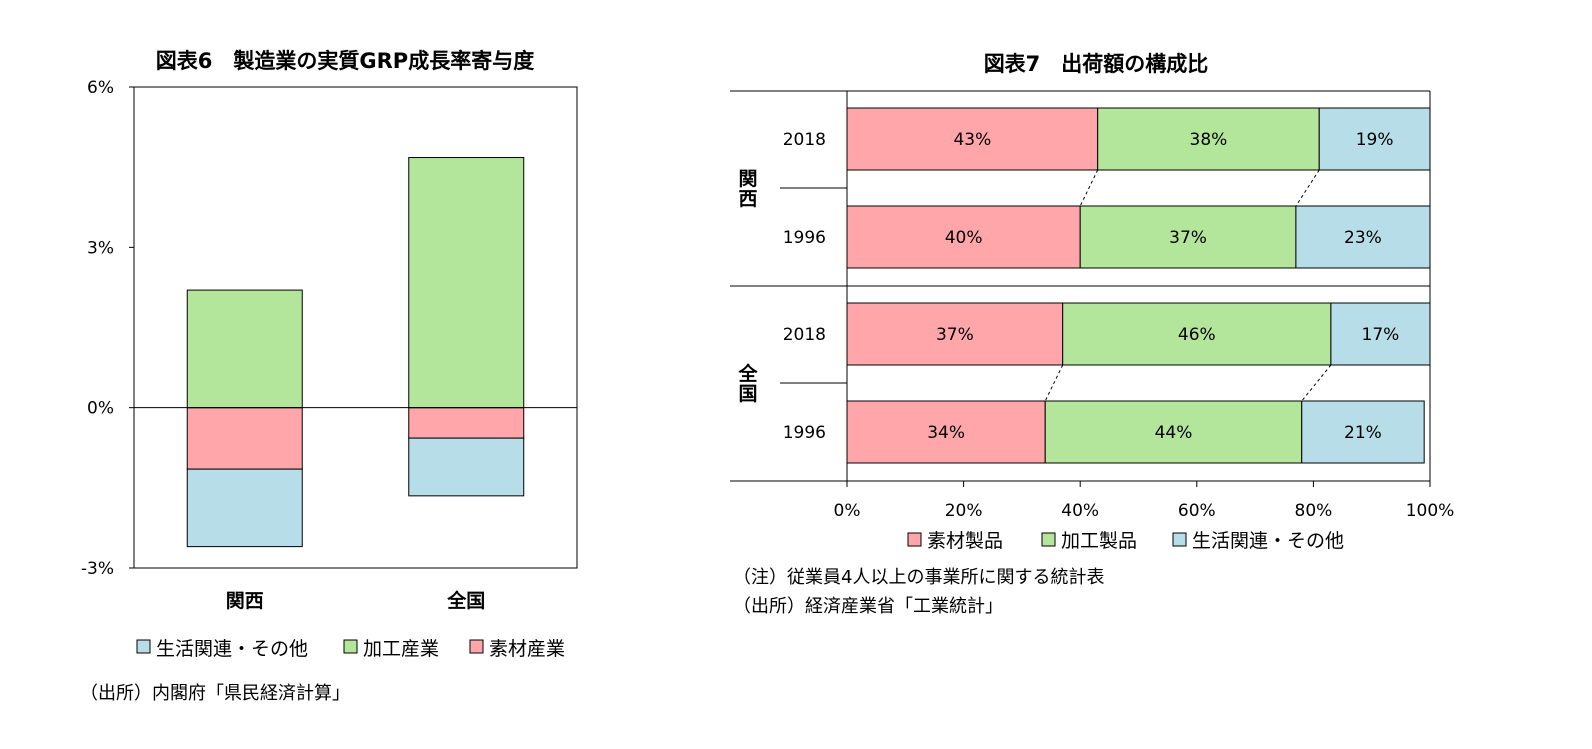 The width and height of the screenshot is (1592, 749). Describe the element at coordinates (964, 511) in the screenshot. I see `figure7-x-tick-label: 20%` at that location.